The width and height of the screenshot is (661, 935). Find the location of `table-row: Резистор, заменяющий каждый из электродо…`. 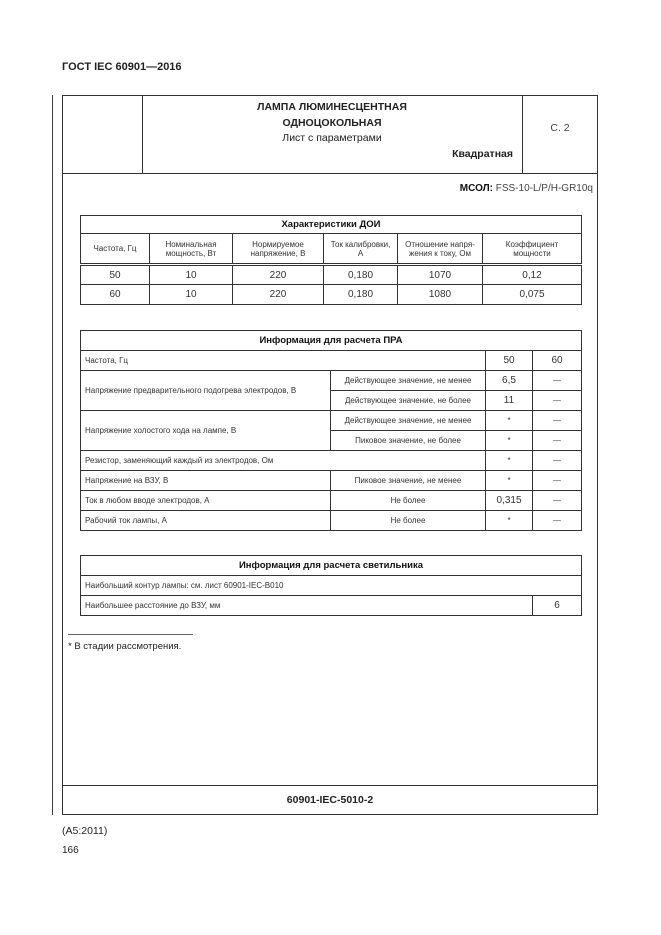

table-row: Резистор, заменяющий каждый из электродо… is located at coordinates (331, 460).